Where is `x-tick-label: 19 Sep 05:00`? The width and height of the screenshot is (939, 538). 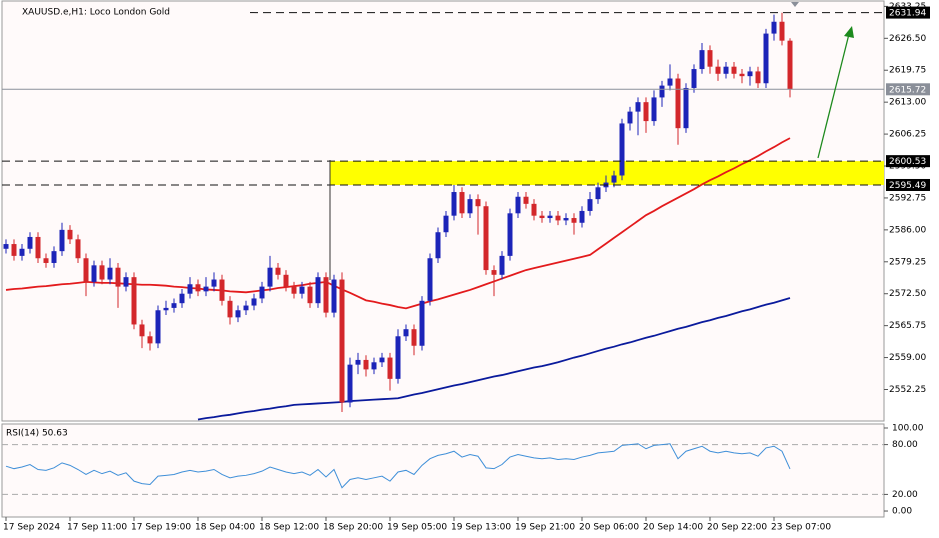 x-tick-label: 19 Sep 05:00 is located at coordinates (417, 528).